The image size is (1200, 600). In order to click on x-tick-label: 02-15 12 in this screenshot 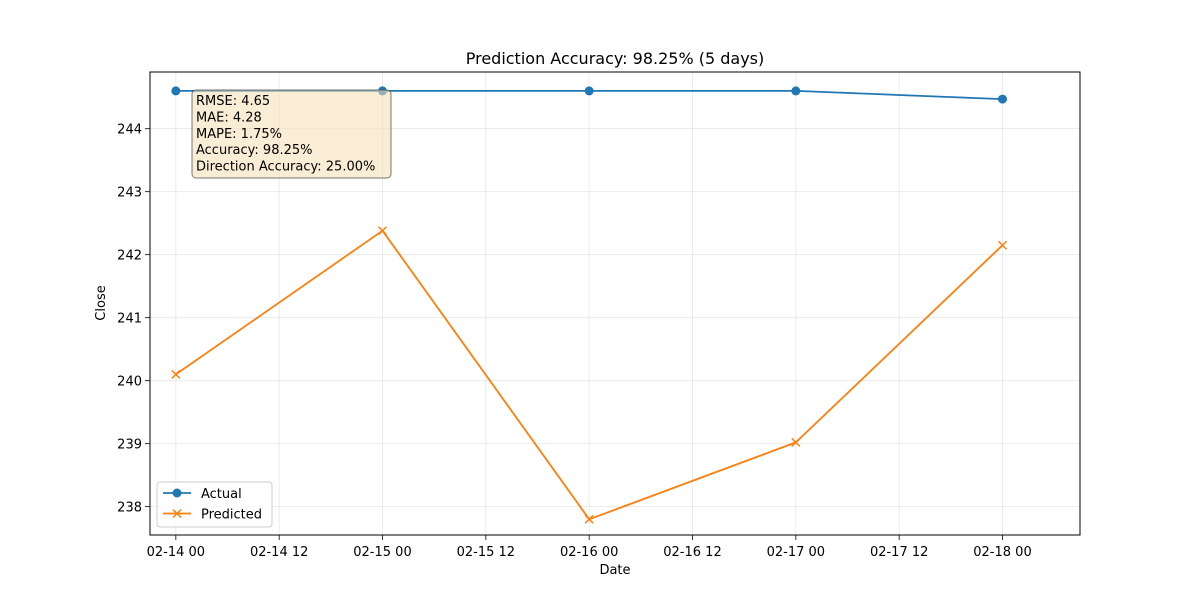, I will do `click(486, 552)`.